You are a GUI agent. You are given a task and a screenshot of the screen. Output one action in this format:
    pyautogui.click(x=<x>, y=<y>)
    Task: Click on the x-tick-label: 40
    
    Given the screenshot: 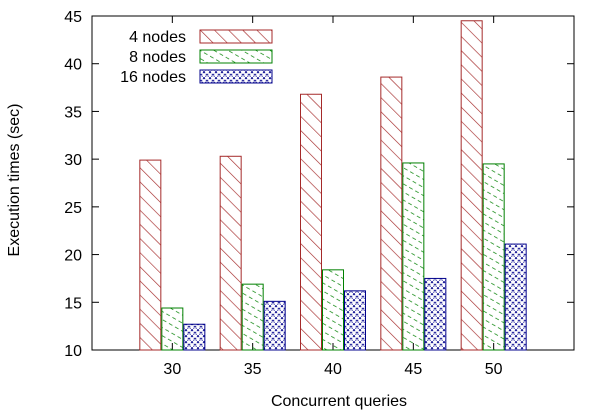 What is the action you would take?
    pyautogui.click(x=333, y=369)
    